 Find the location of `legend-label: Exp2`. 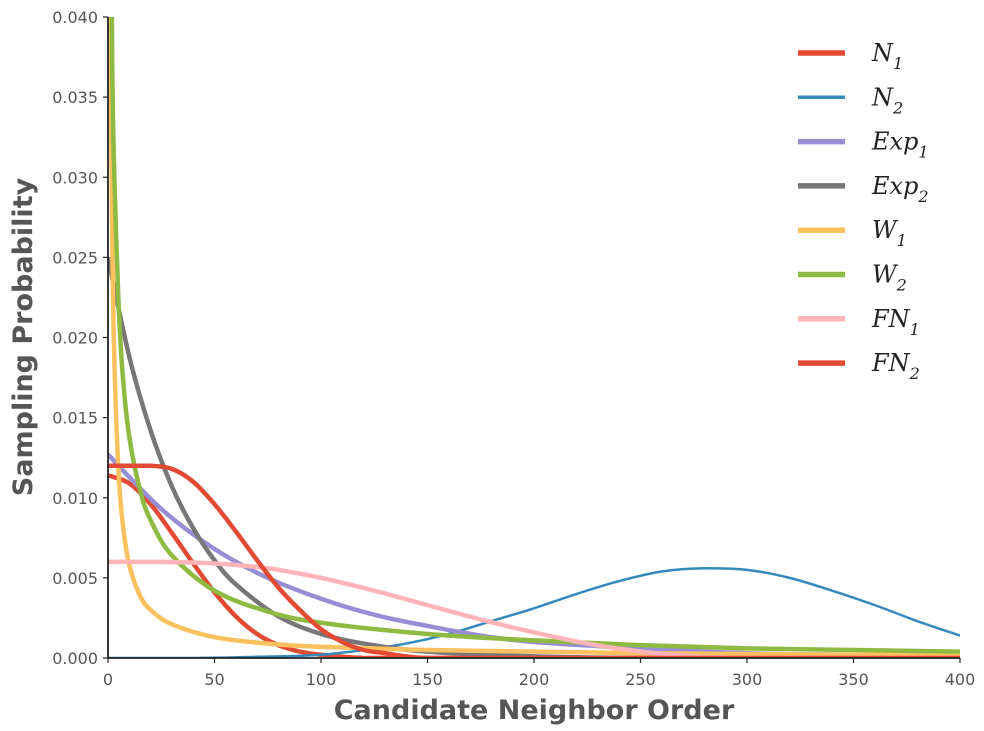

legend-label: Exp2 is located at coordinates (900, 189).